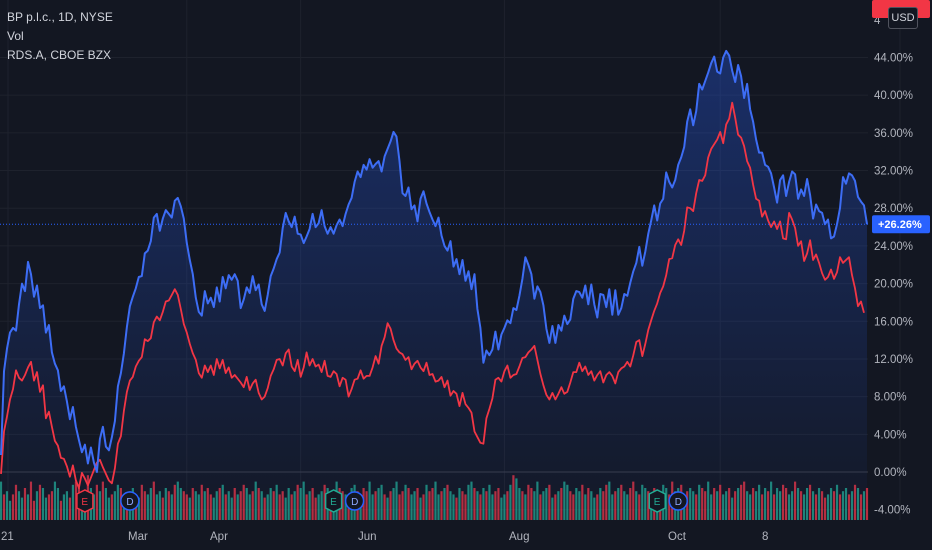 The width and height of the screenshot is (932, 550). I want to click on legend-main-symbol: BP p.l.c., 1D, NYSE, so click(60, 17).